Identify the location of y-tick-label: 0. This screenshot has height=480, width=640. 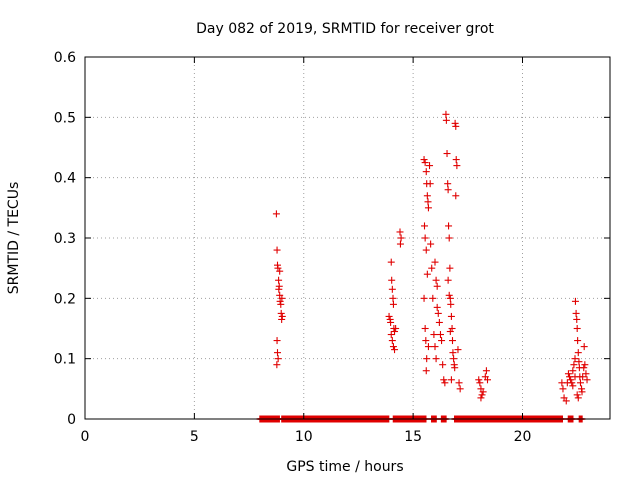
(71, 420).